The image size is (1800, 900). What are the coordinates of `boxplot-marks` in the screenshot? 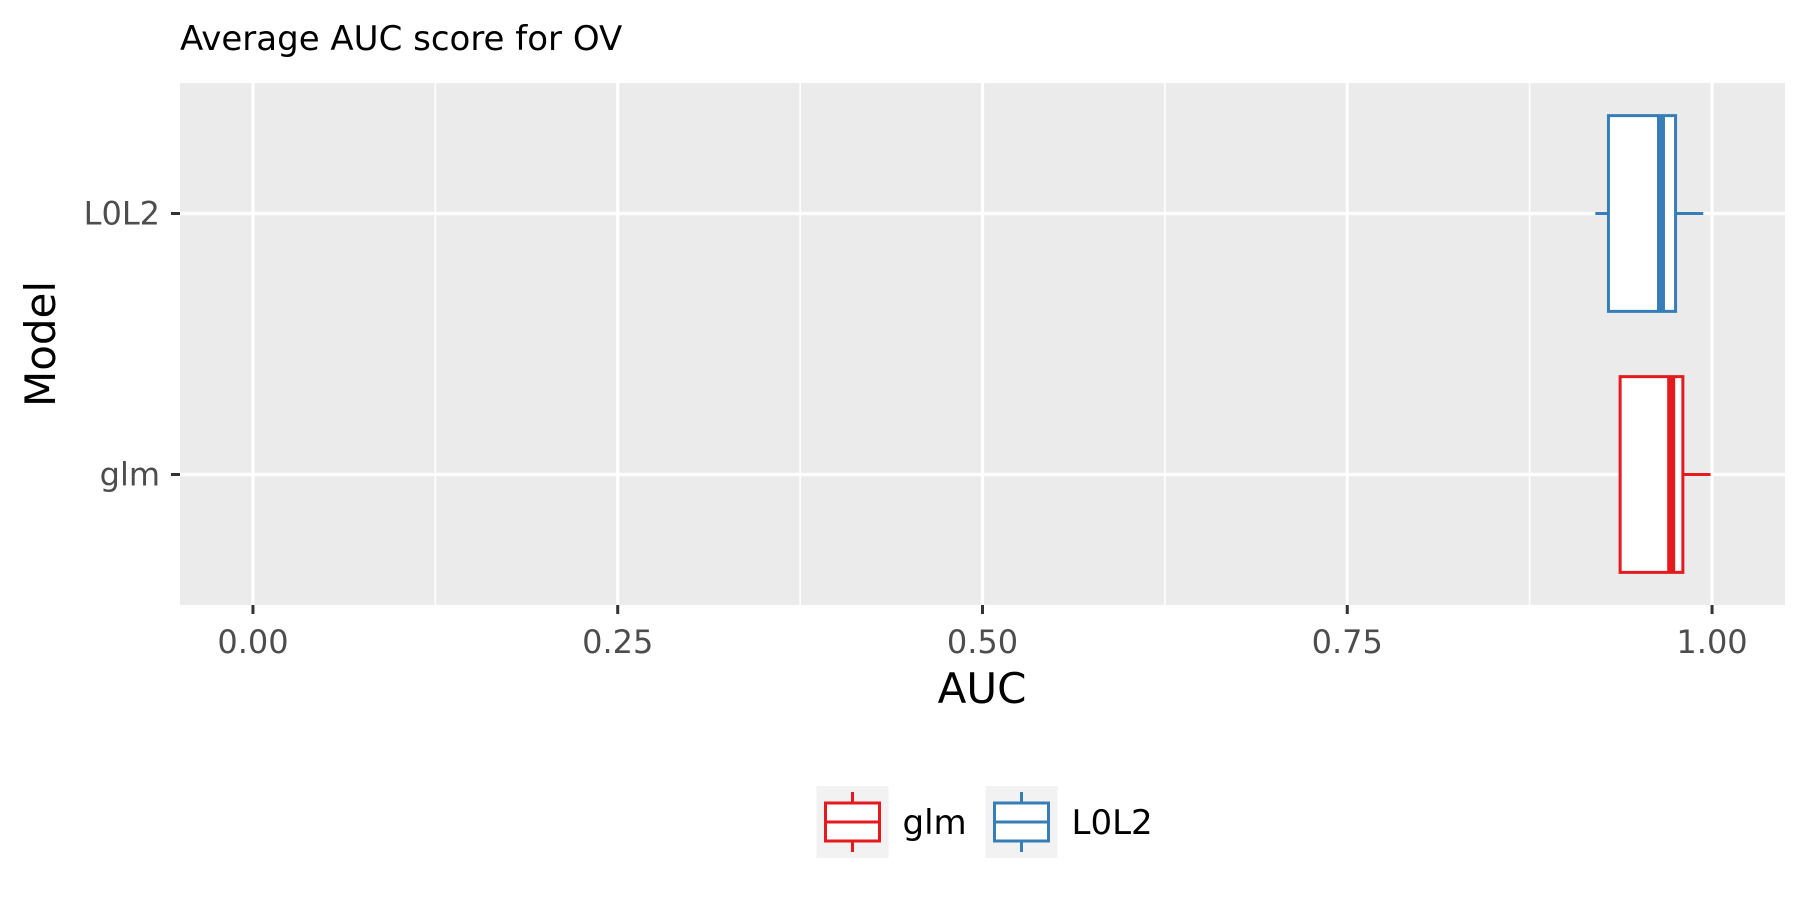 It's located at (1653, 344).